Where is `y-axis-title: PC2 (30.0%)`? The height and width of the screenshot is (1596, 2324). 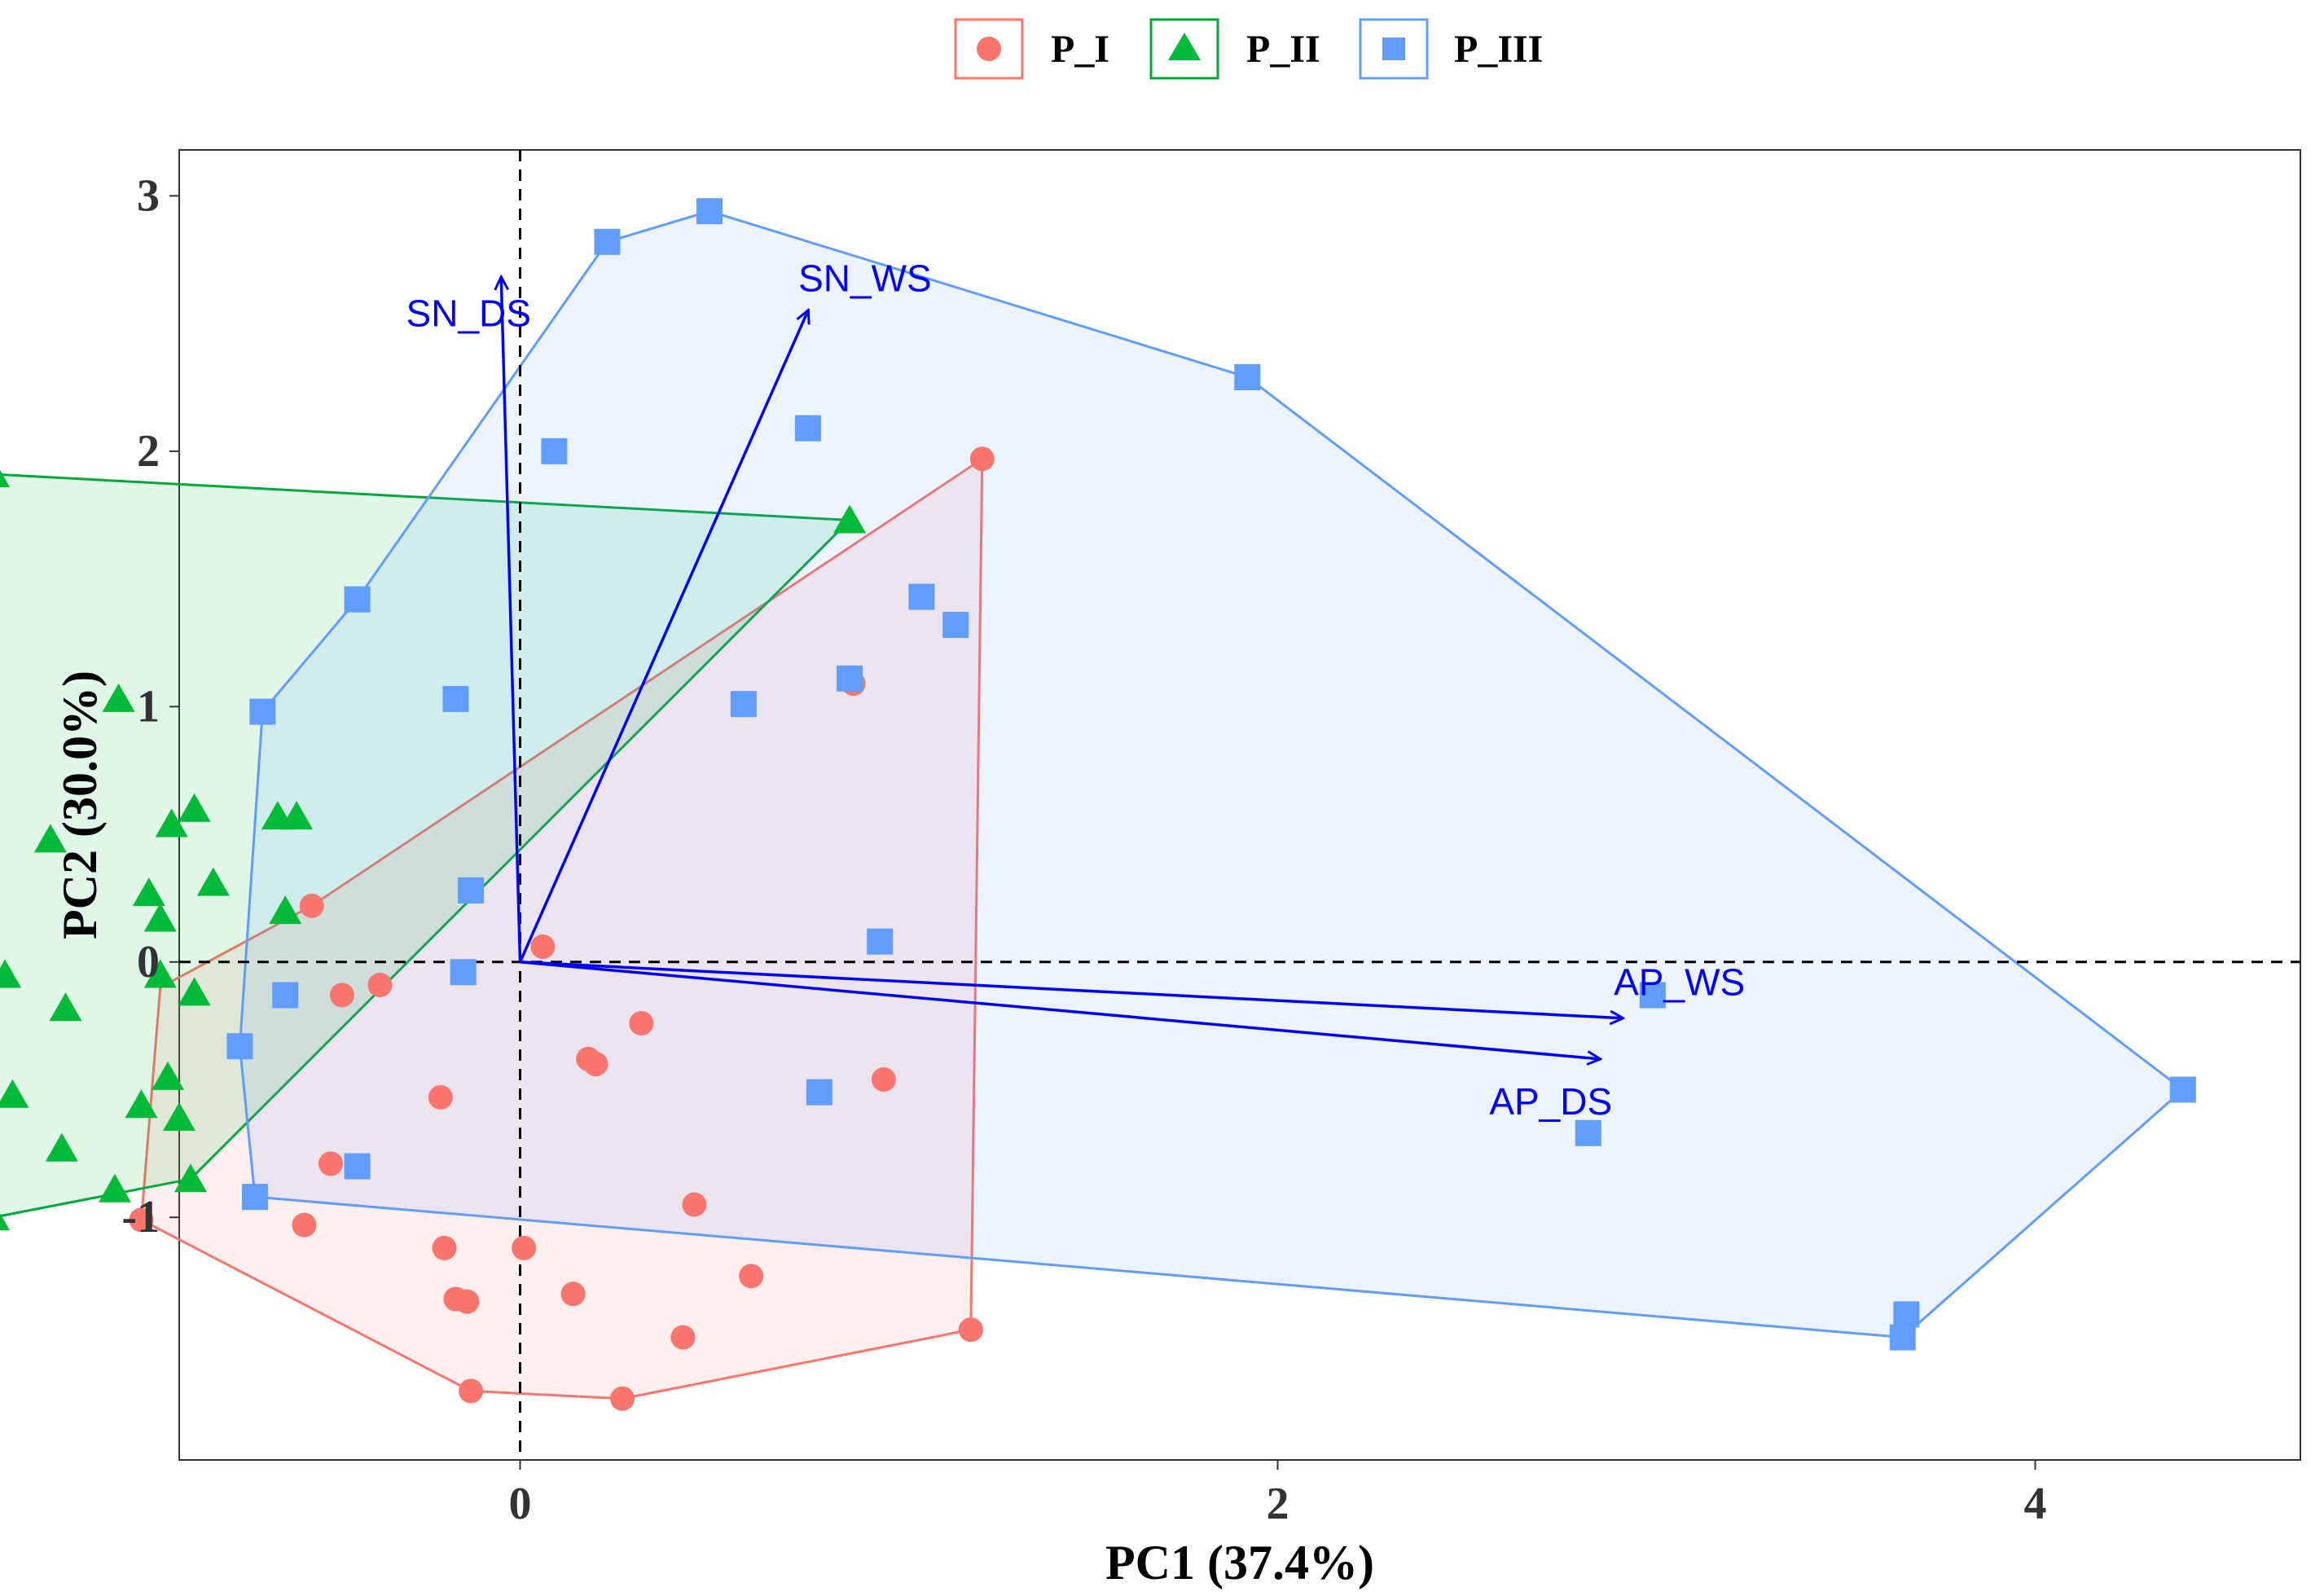
y-axis-title: PC2 (30.0%) is located at coordinates (80, 804).